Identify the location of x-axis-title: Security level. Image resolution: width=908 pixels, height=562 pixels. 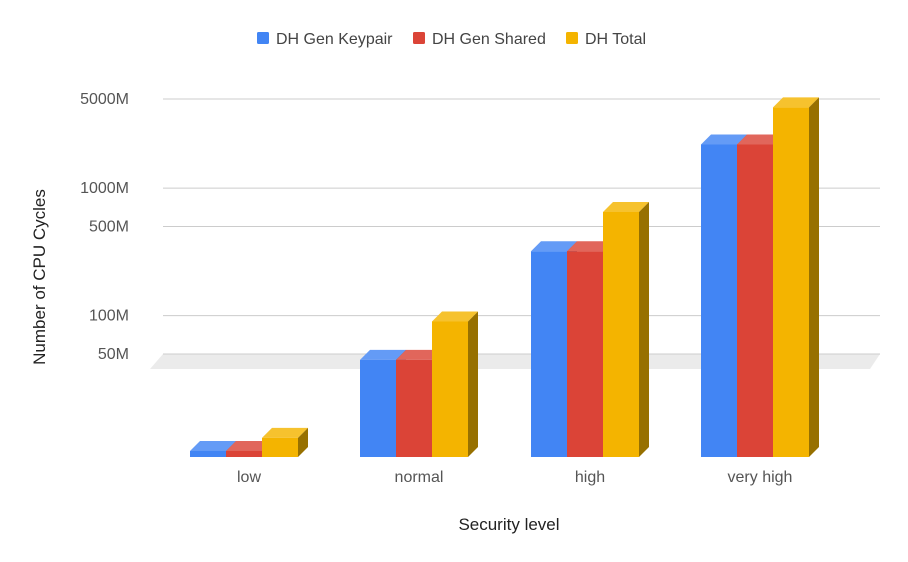
(508, 524).